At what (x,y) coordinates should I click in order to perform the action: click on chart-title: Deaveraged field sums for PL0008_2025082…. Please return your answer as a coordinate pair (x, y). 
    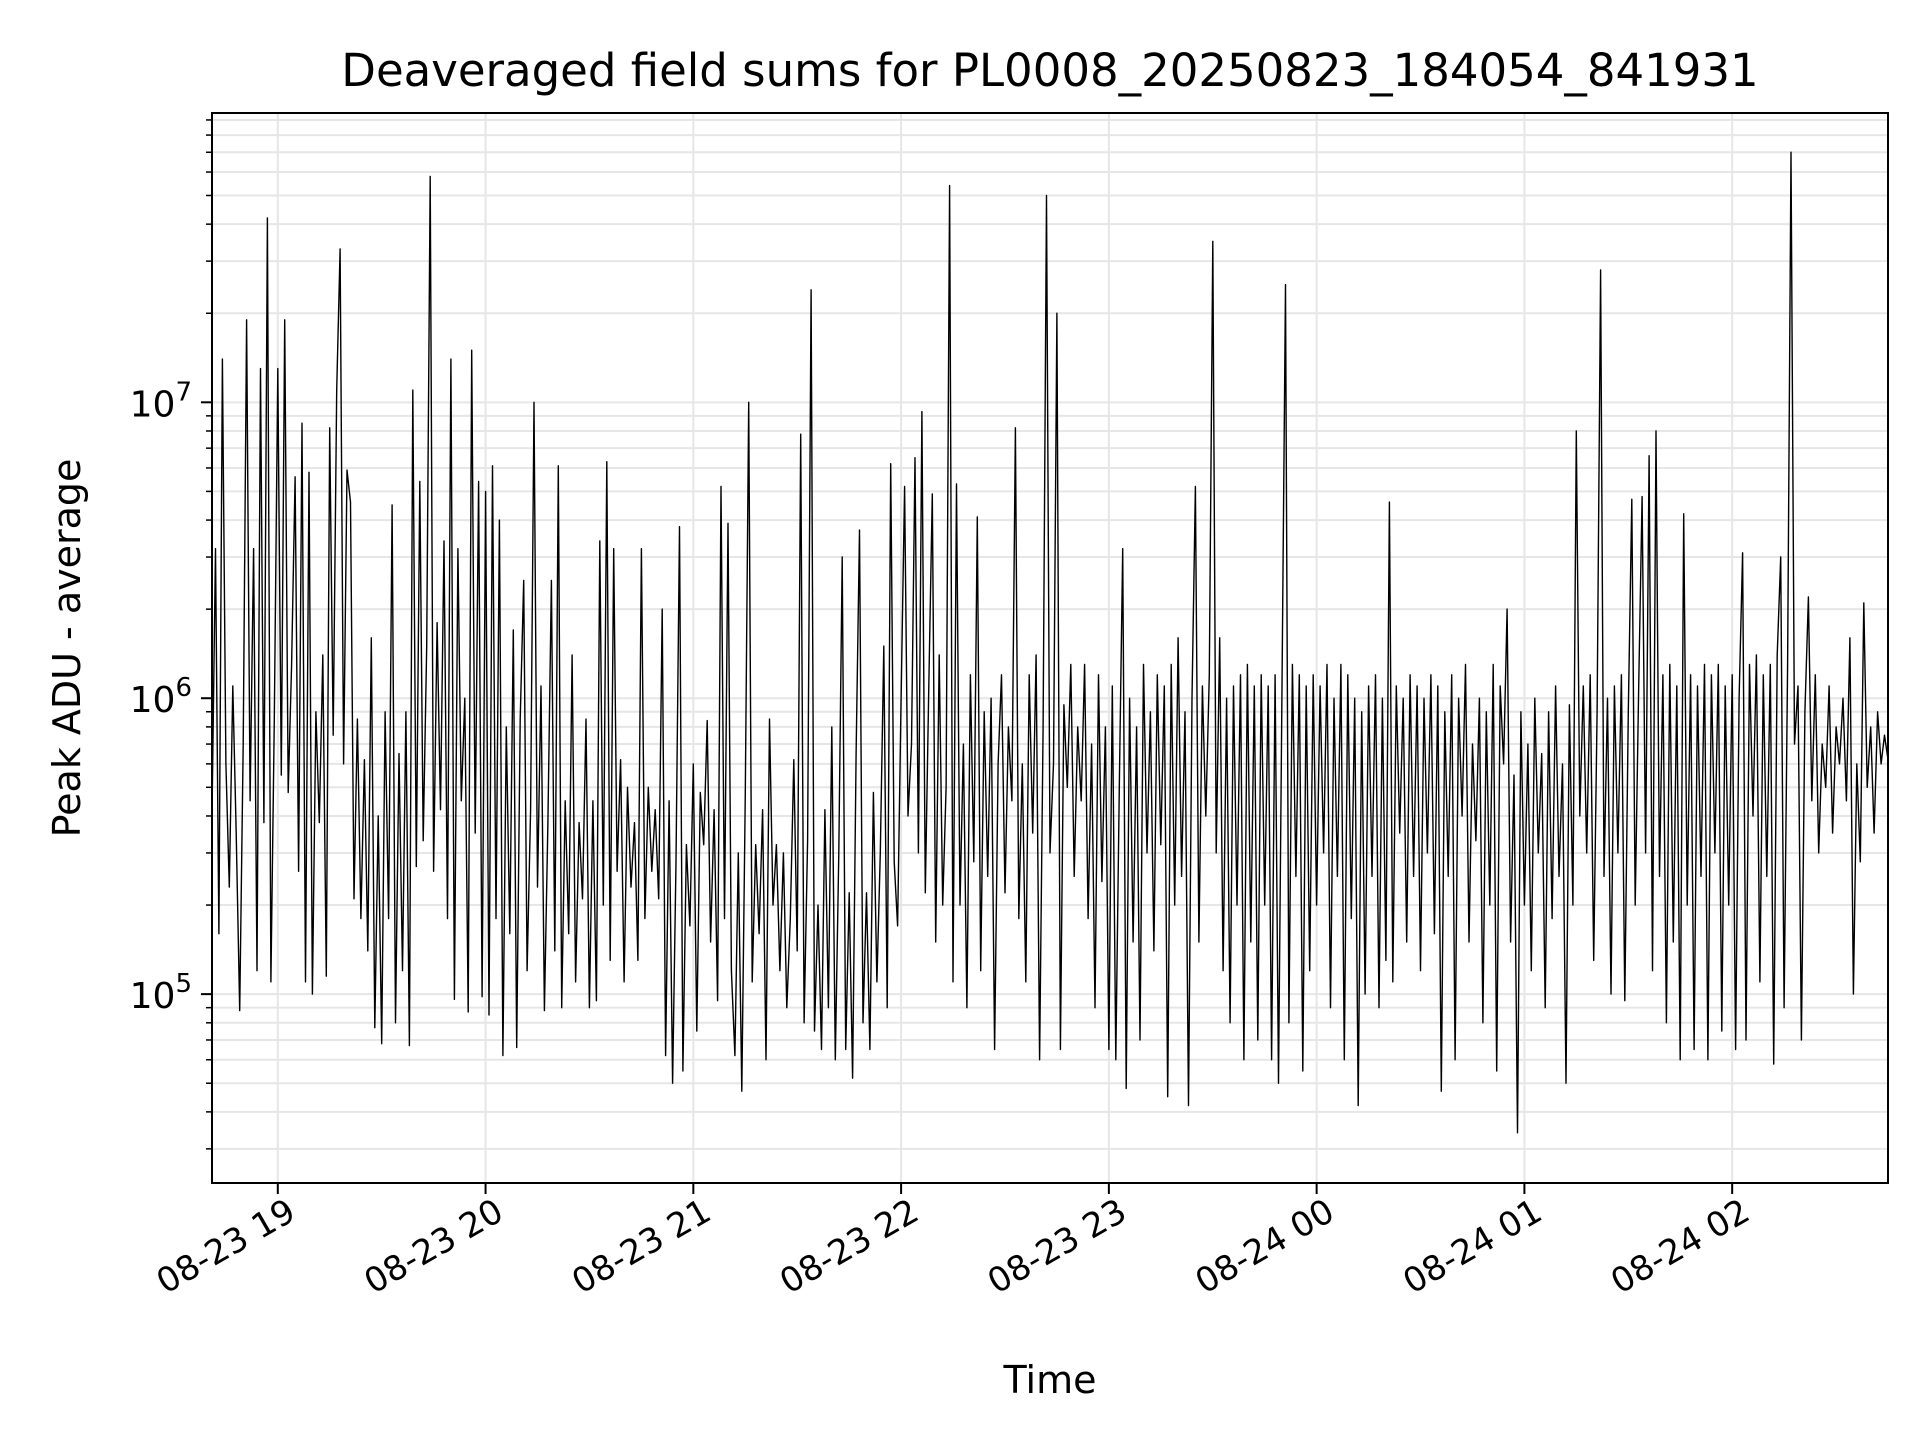
    Looking at the image, I should click on (1049, 70).